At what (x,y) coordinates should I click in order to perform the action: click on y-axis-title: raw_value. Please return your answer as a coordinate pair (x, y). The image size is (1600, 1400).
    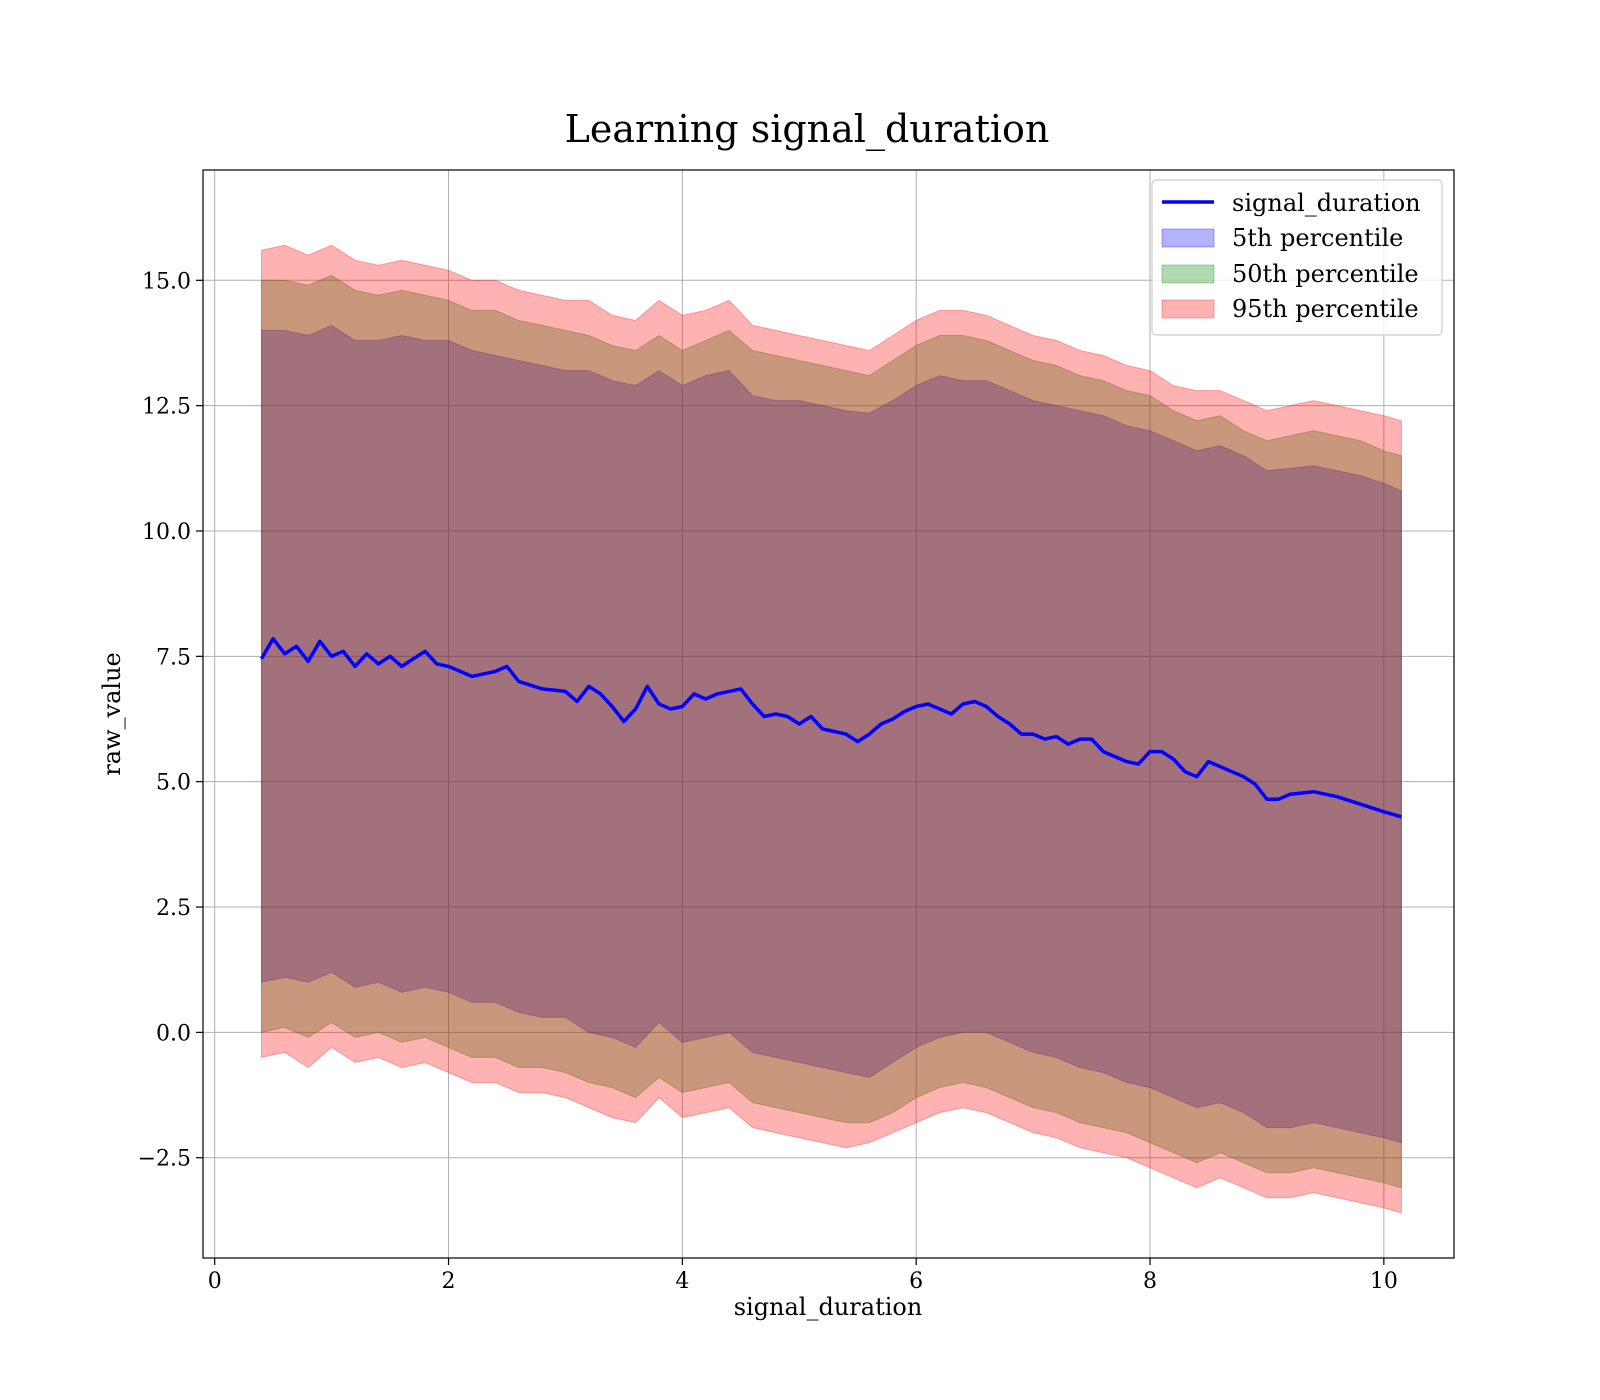
    Looking at the image, I should click on (112, 714).